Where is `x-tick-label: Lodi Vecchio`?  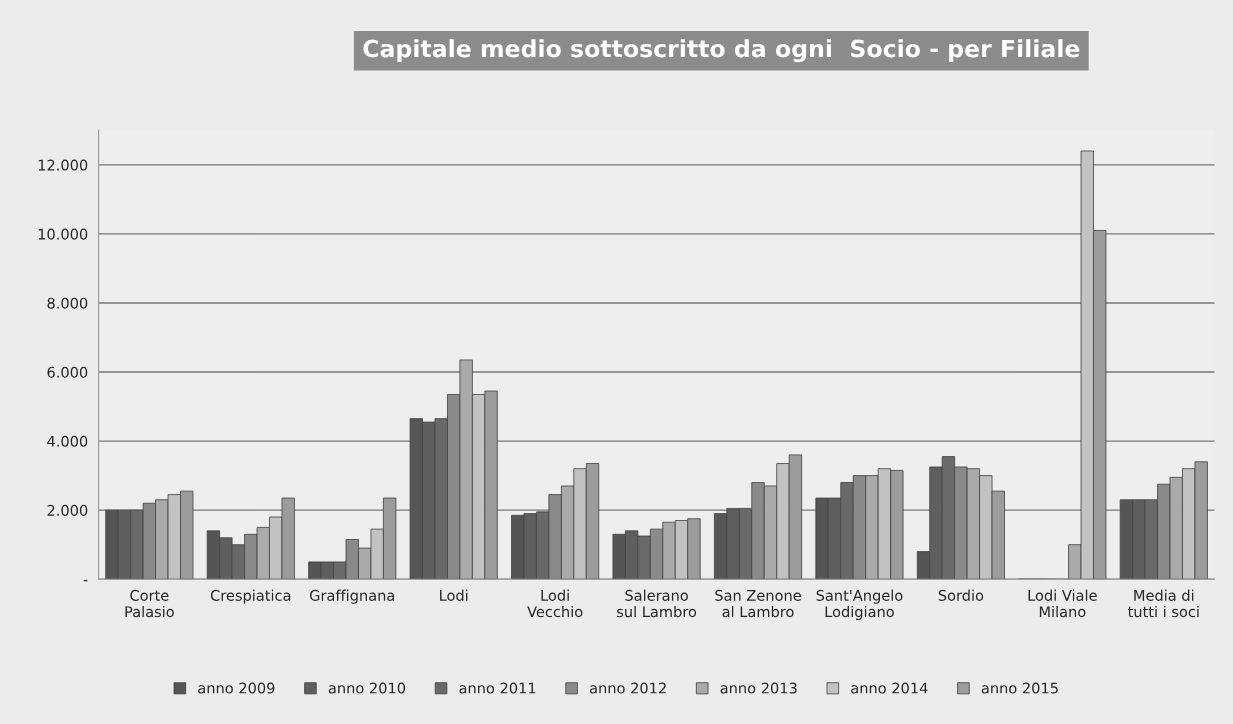
x-tick-label: Lodi Vecchio is located at coordinates (555, 603).